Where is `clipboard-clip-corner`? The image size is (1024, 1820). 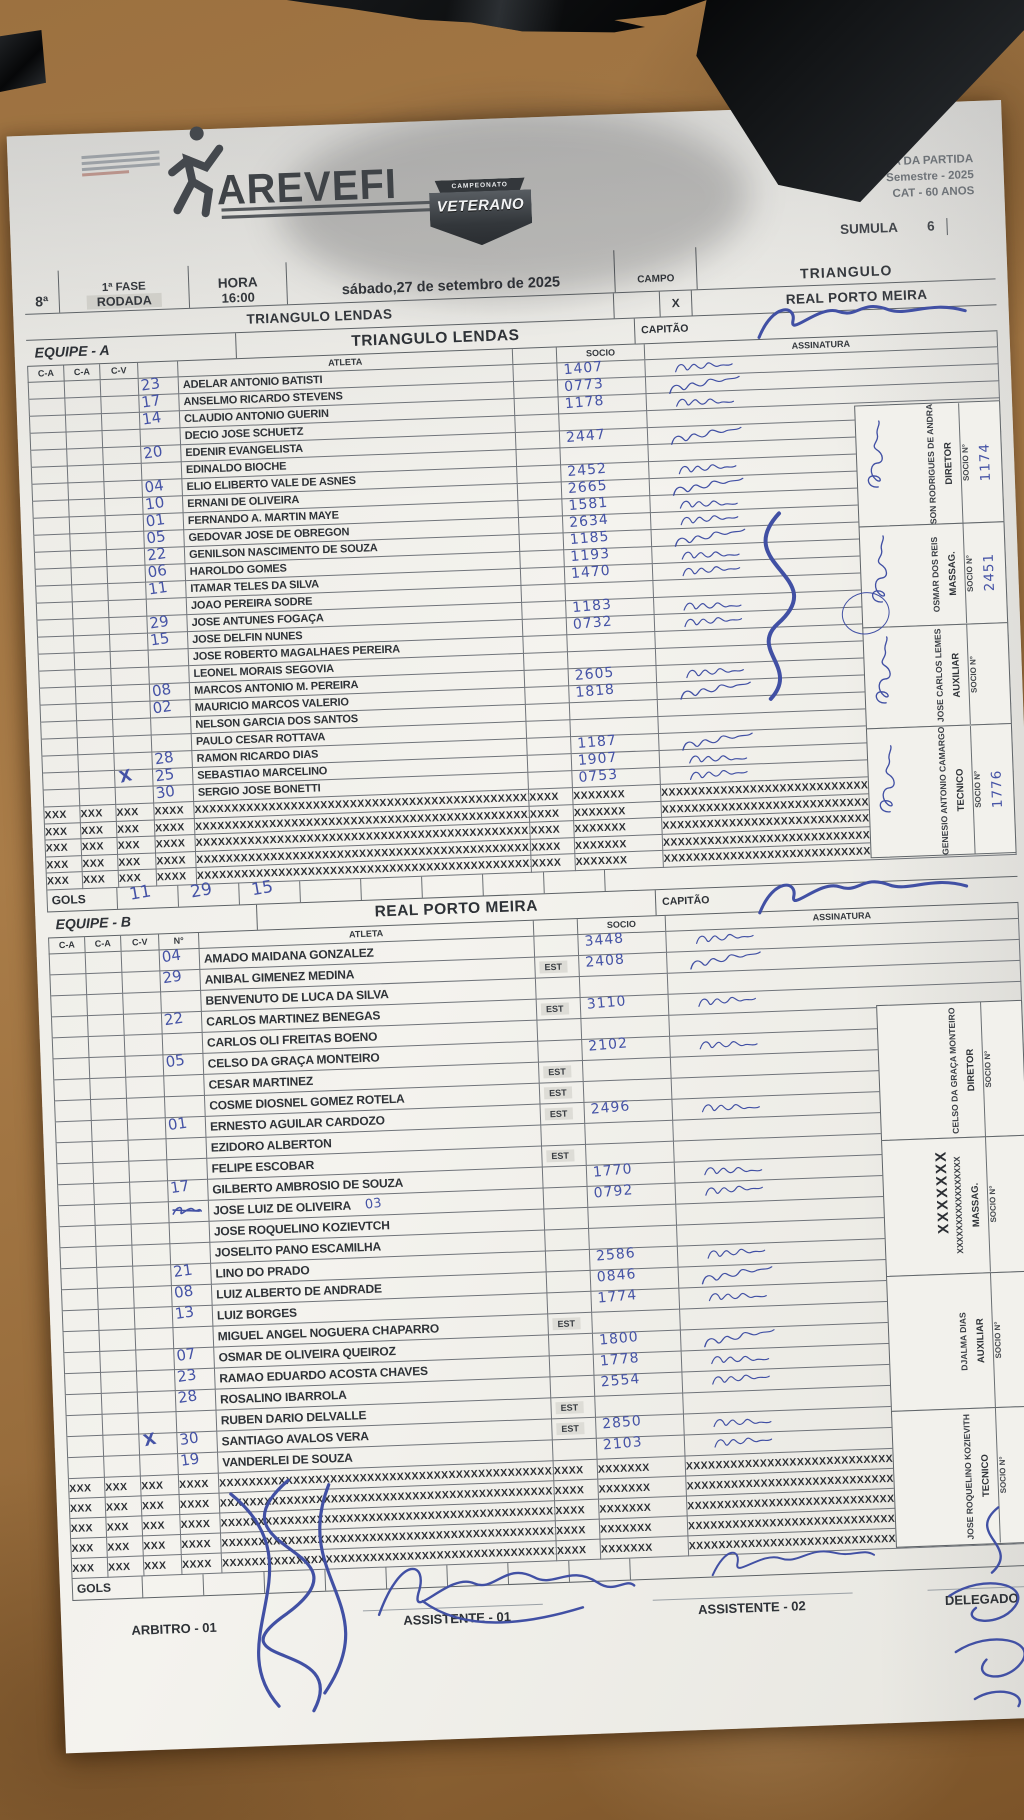
clipboard-clip-corner is located at coordinates (23, 61).